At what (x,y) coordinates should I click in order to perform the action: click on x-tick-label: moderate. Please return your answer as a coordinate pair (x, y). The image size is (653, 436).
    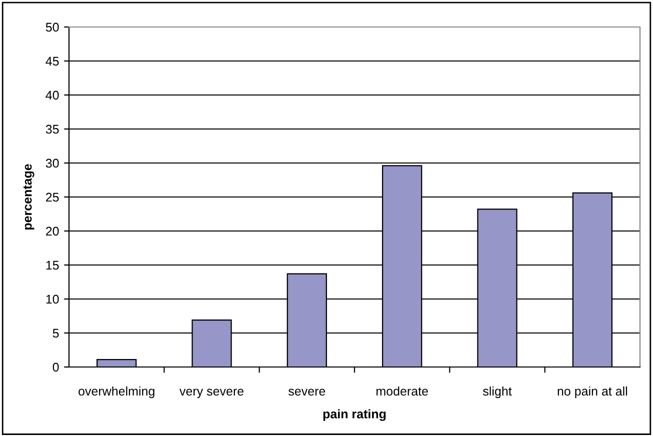
    Looking at the image, I should click on (402, 391).